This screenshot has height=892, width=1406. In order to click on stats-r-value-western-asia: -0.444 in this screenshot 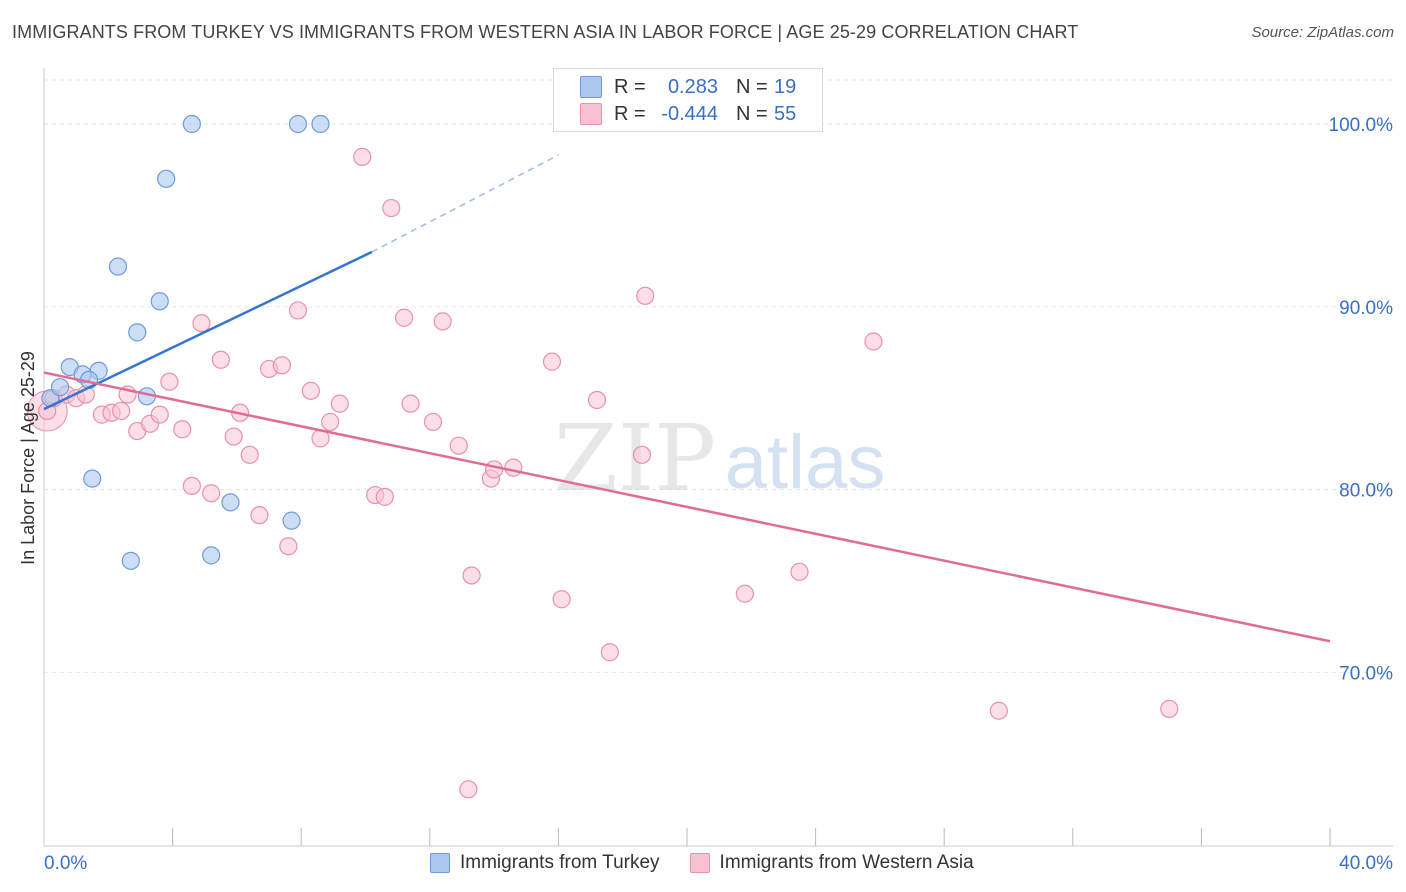, I will do `click(689, 114)`.